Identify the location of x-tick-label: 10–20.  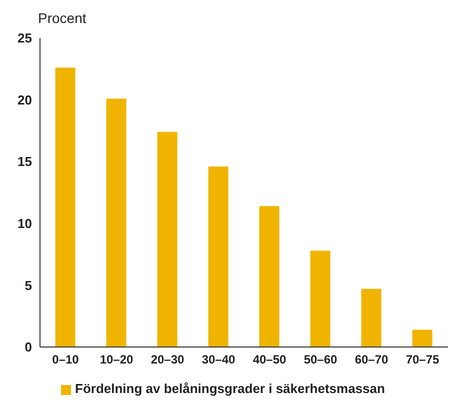
(117, 359).